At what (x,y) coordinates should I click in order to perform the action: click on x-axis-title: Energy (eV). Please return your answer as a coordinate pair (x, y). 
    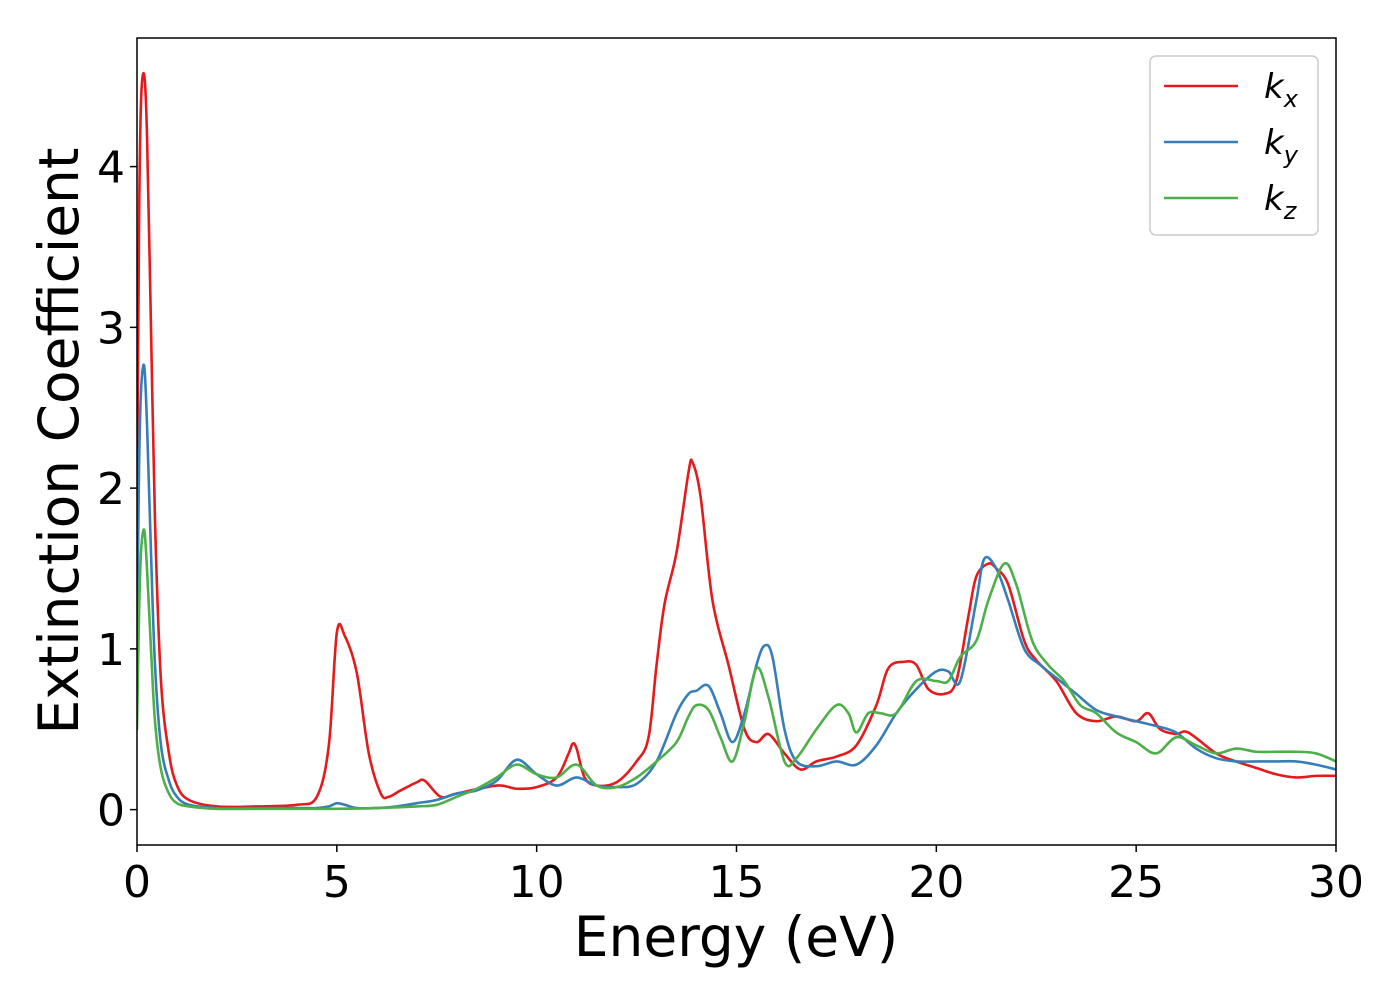
    Looking at the image, I should click on (736, 937).